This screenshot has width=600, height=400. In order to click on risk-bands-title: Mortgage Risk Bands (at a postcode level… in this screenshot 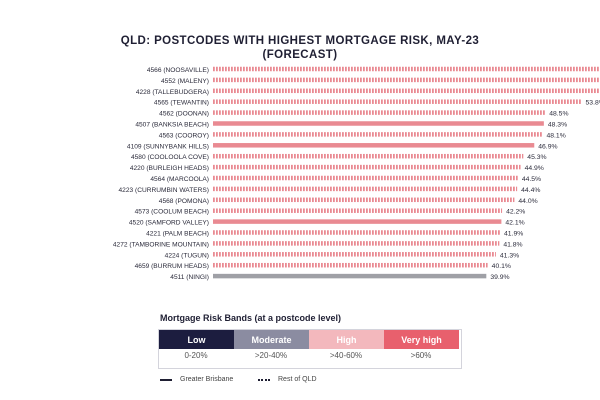, I will do `click(251, 318)`.